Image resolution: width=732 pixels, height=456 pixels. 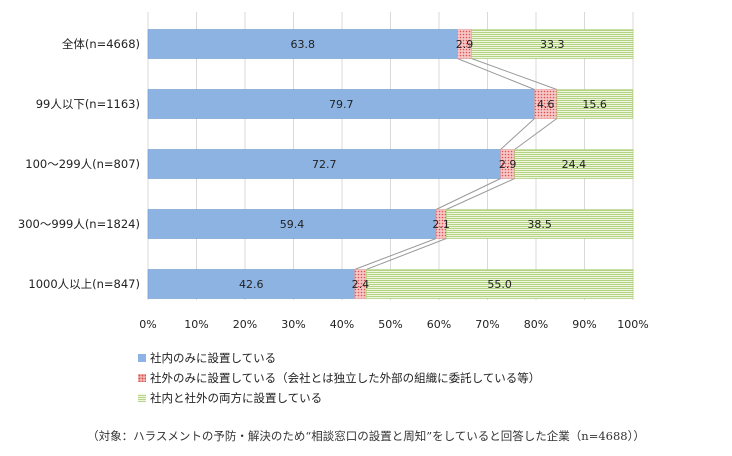 I want to click on legend-item-both: 社内と社外の両方に設置している, so click(x=339, y=398).